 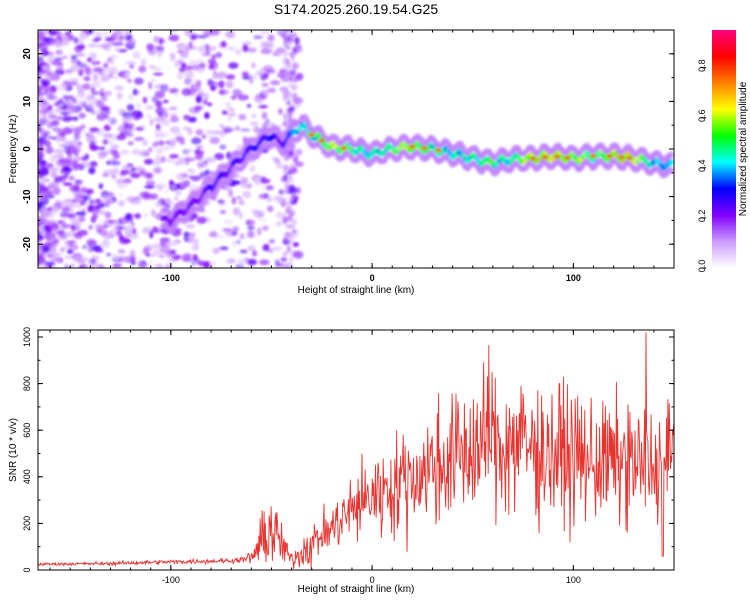 What do you see at coordinates (171, 580) in the screenshot?
I see `tick-label: -100` at bounding box center [171, 580].